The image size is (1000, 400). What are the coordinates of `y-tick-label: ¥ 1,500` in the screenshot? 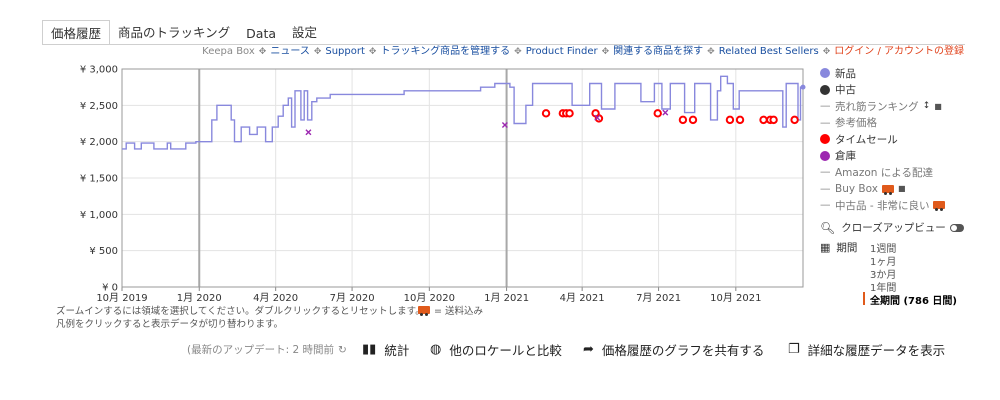 It's located at (99, 179).